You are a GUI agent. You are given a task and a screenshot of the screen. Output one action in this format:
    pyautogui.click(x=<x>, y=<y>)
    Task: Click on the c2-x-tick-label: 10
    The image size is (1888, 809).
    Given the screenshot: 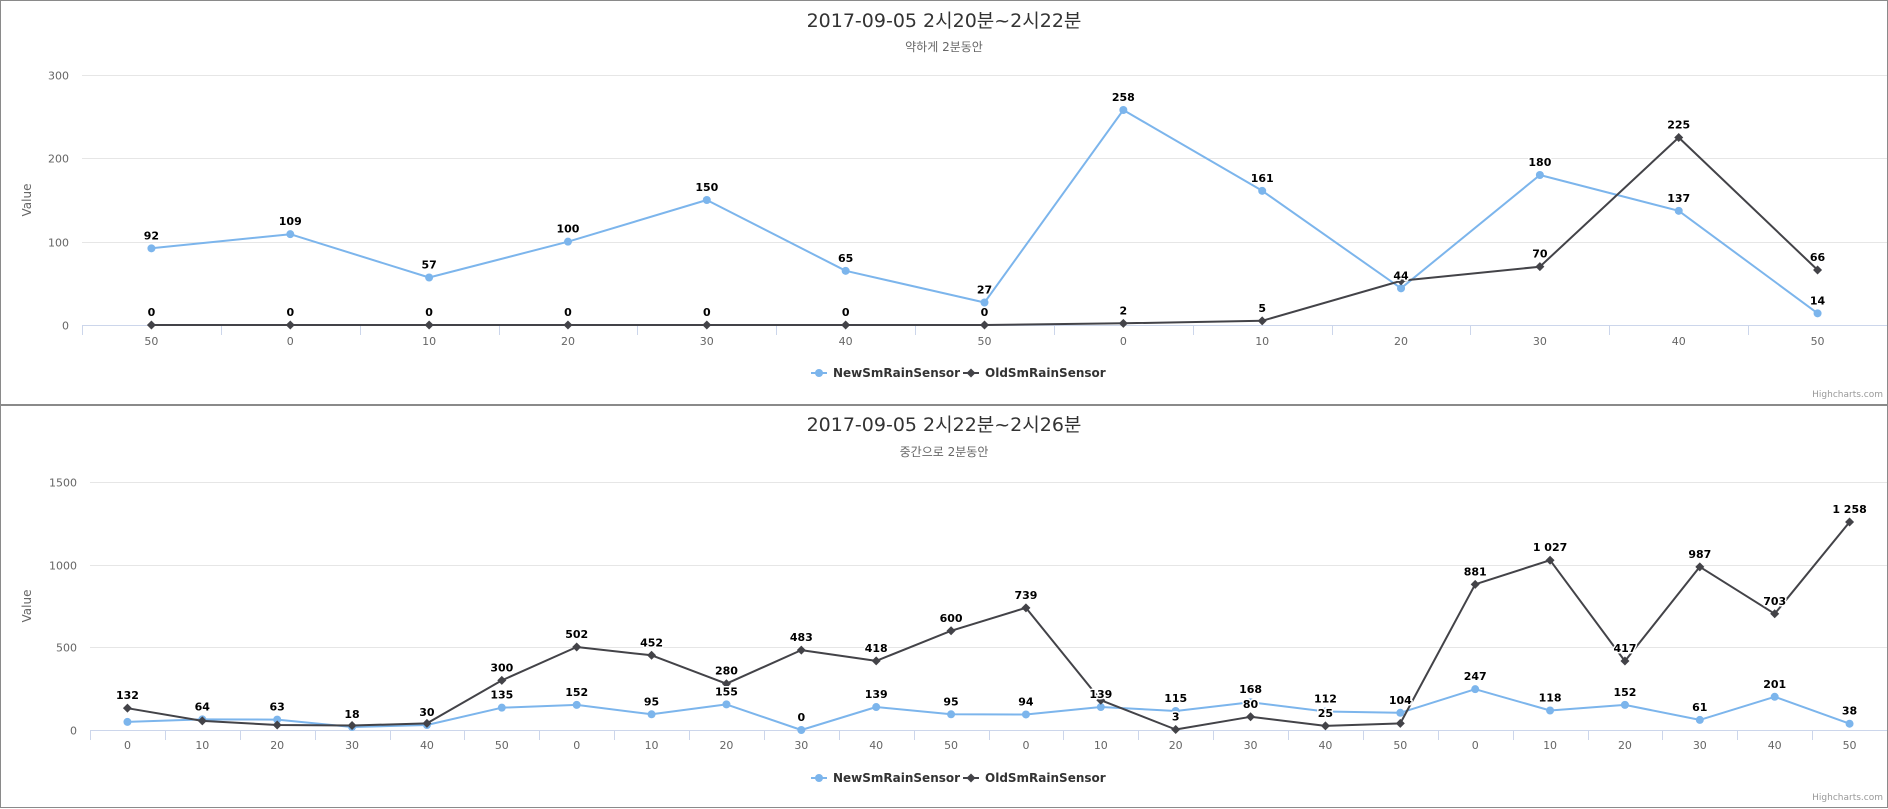 What is the action you would take?
    pyautogui.click(x=202, y=745)
    